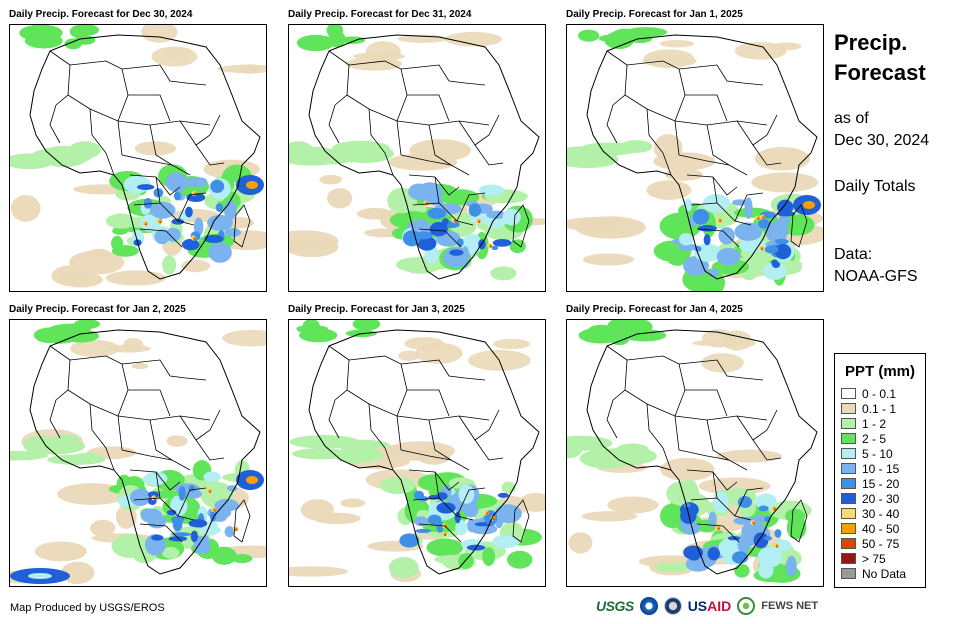  What do you see at coordinates (883, 573) in the screenshot?
I see `legend-item: No Data` at bounding box center [883, 573].